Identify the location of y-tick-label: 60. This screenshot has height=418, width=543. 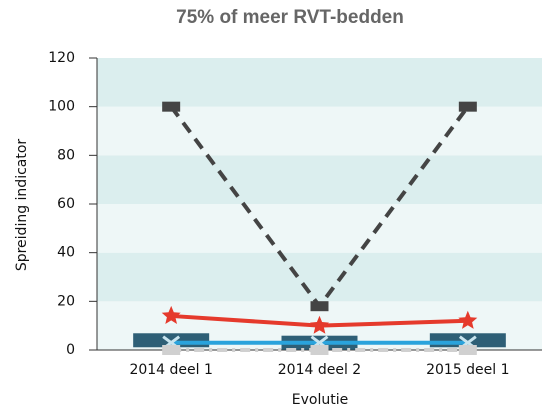
(66, 204).